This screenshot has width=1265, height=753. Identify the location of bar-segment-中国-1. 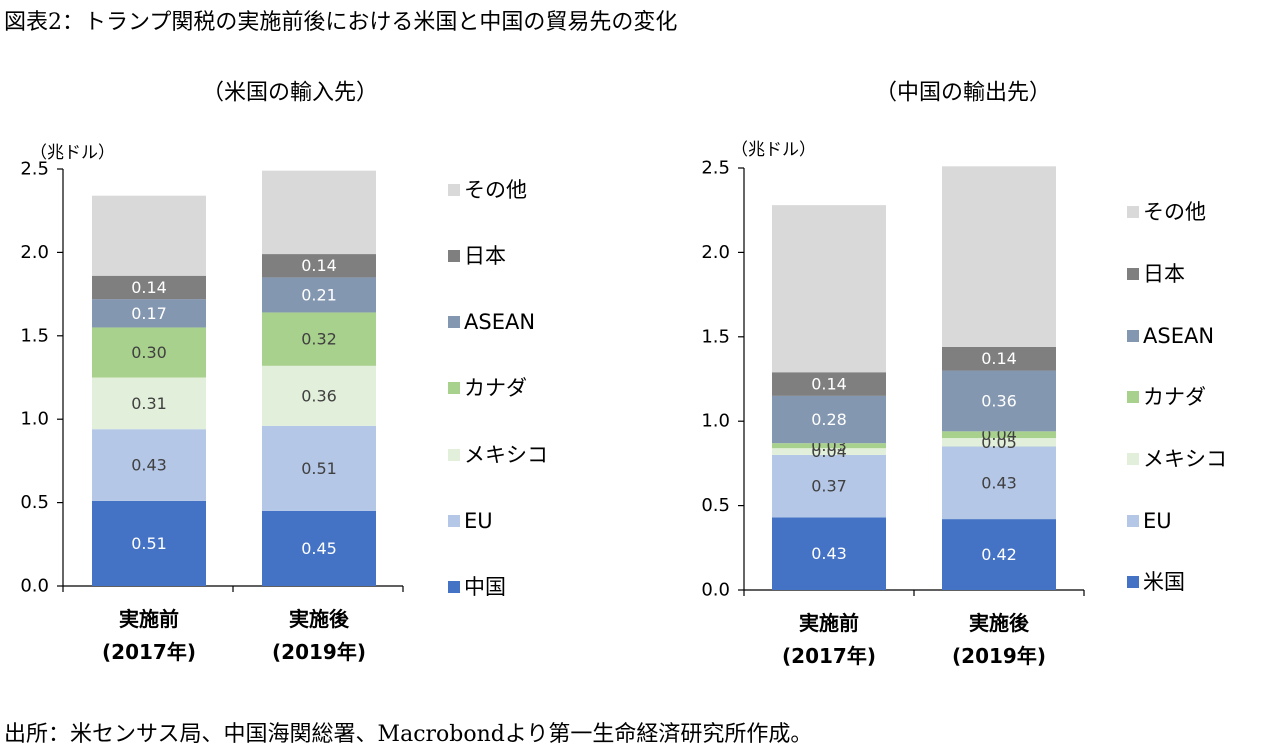
(319, 548).